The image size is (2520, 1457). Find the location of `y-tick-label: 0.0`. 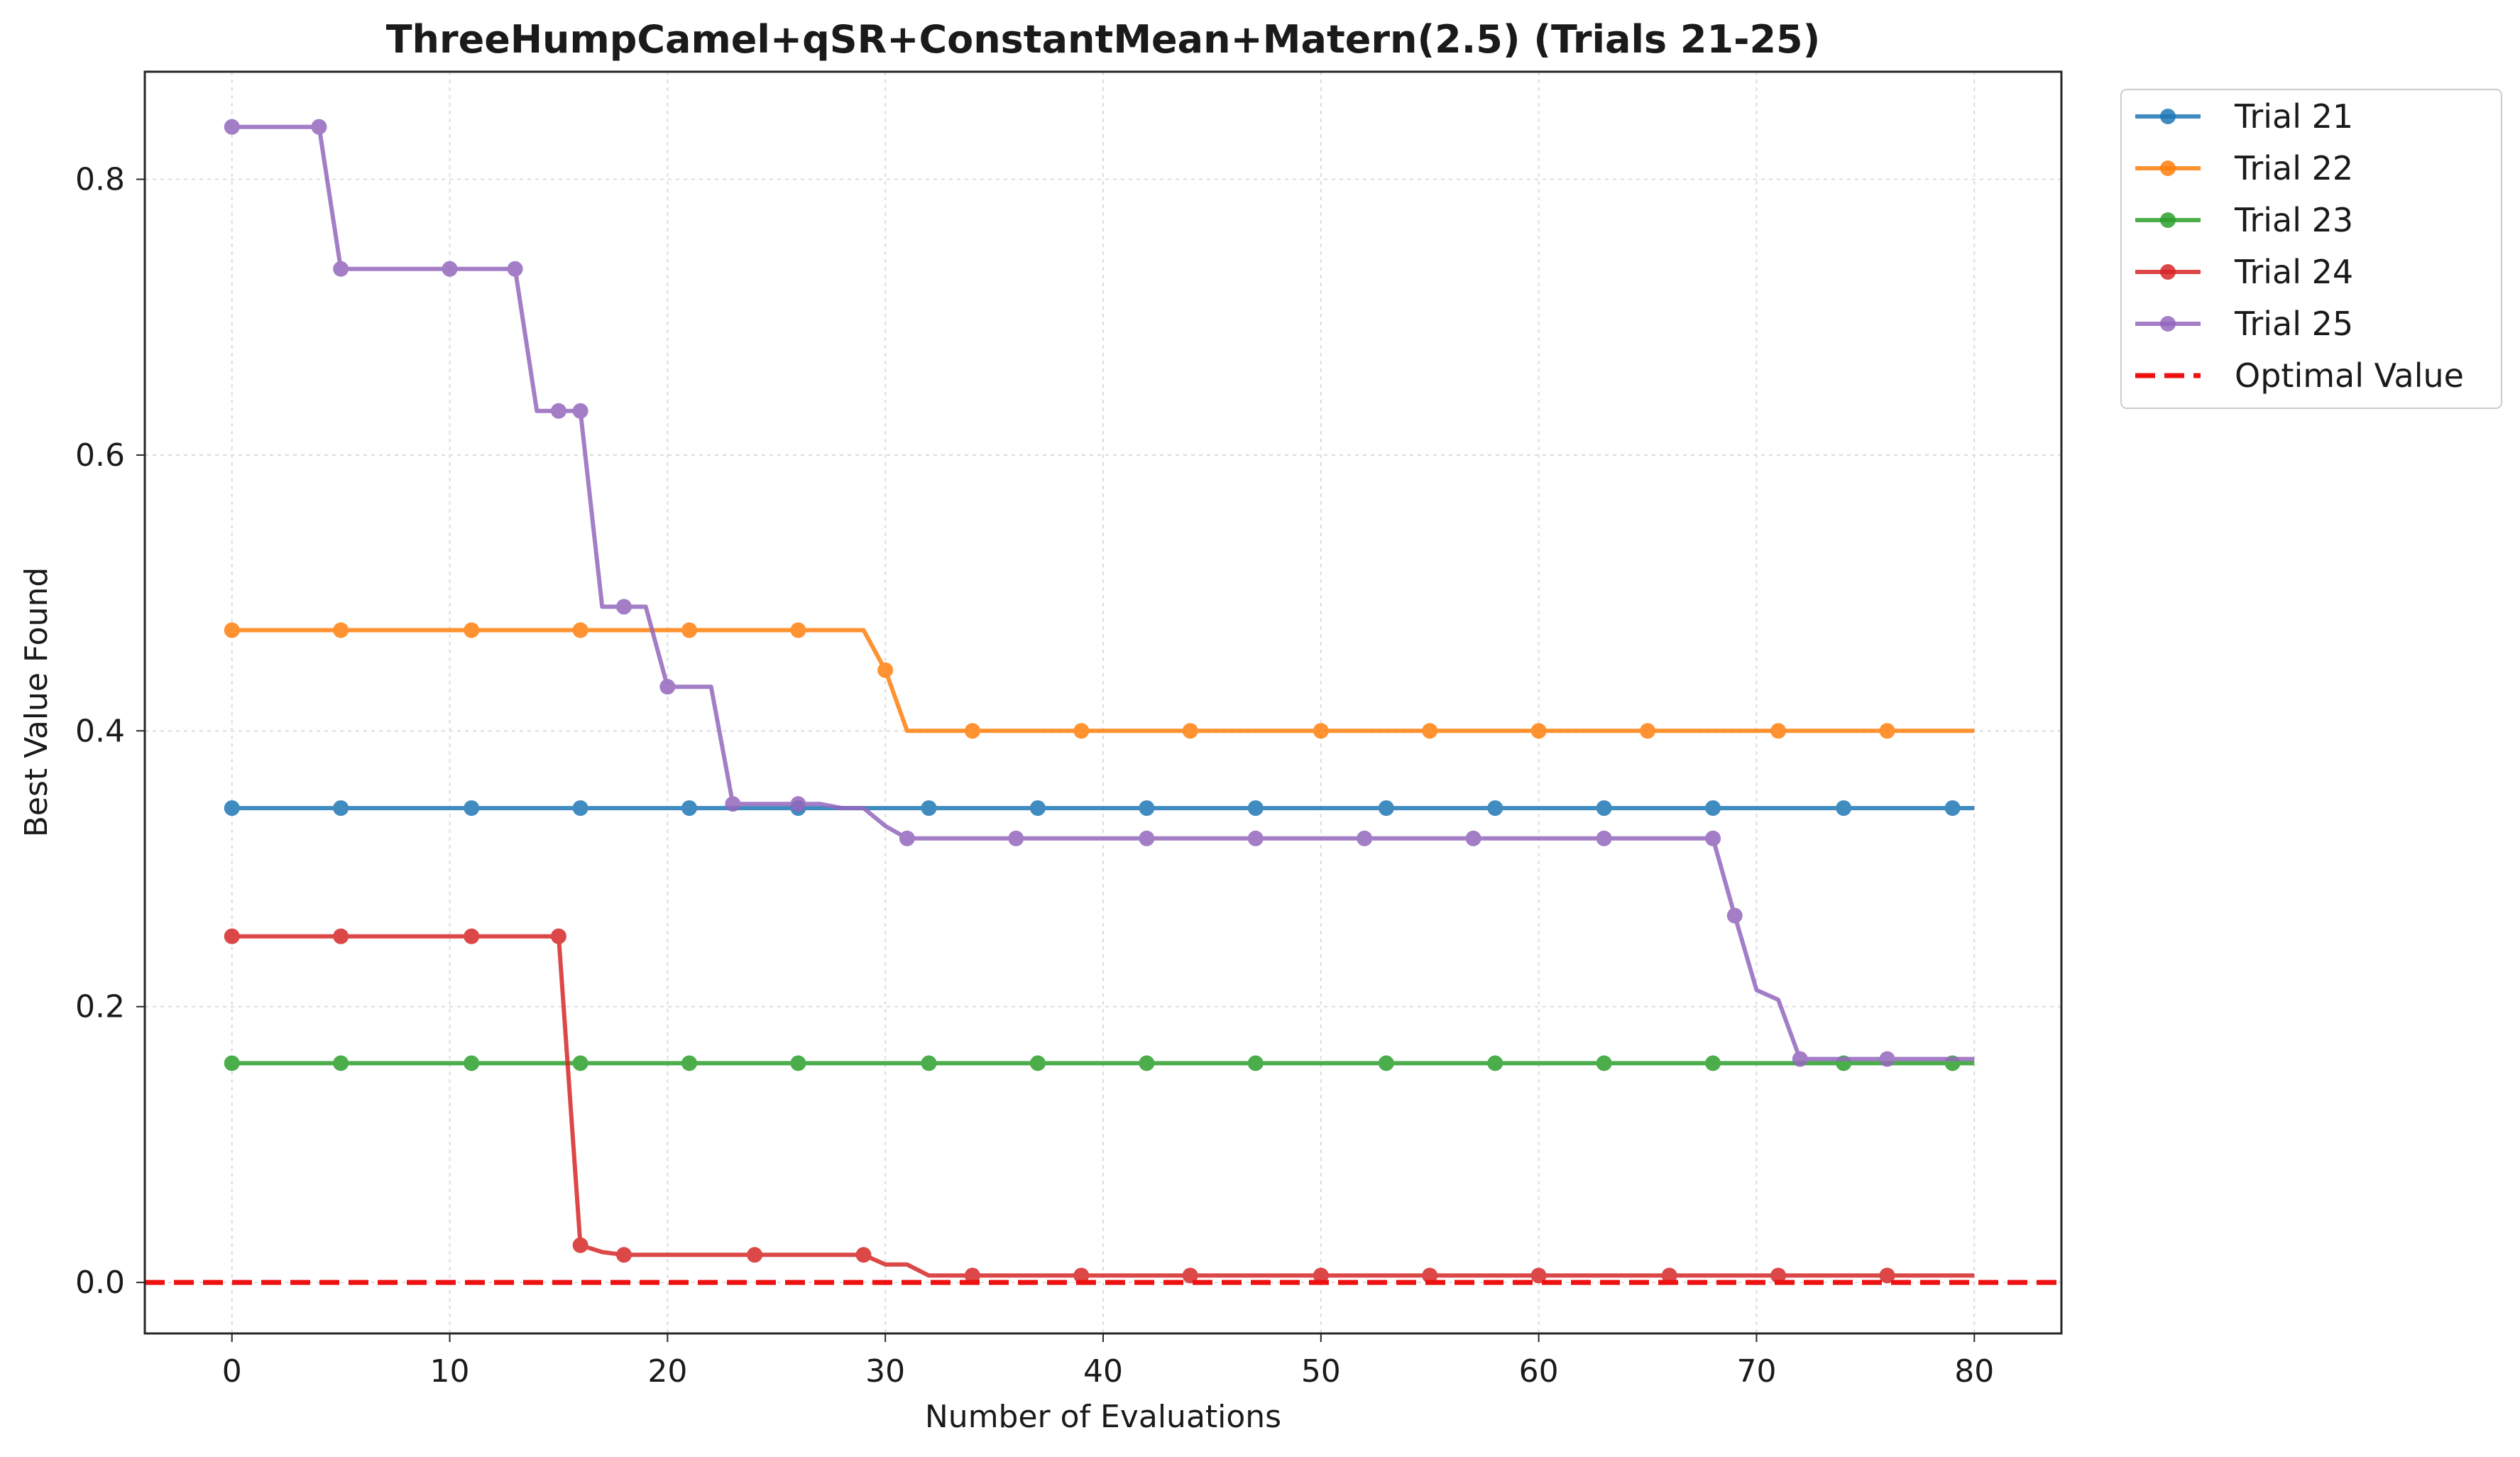

y-tick-label: 0.0 is located at coordinates (100, 1283).